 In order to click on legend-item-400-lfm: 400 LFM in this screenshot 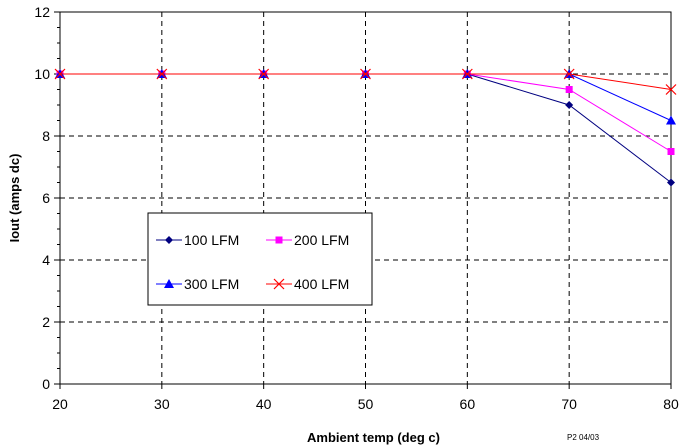, I will do `click(307, 284)`.